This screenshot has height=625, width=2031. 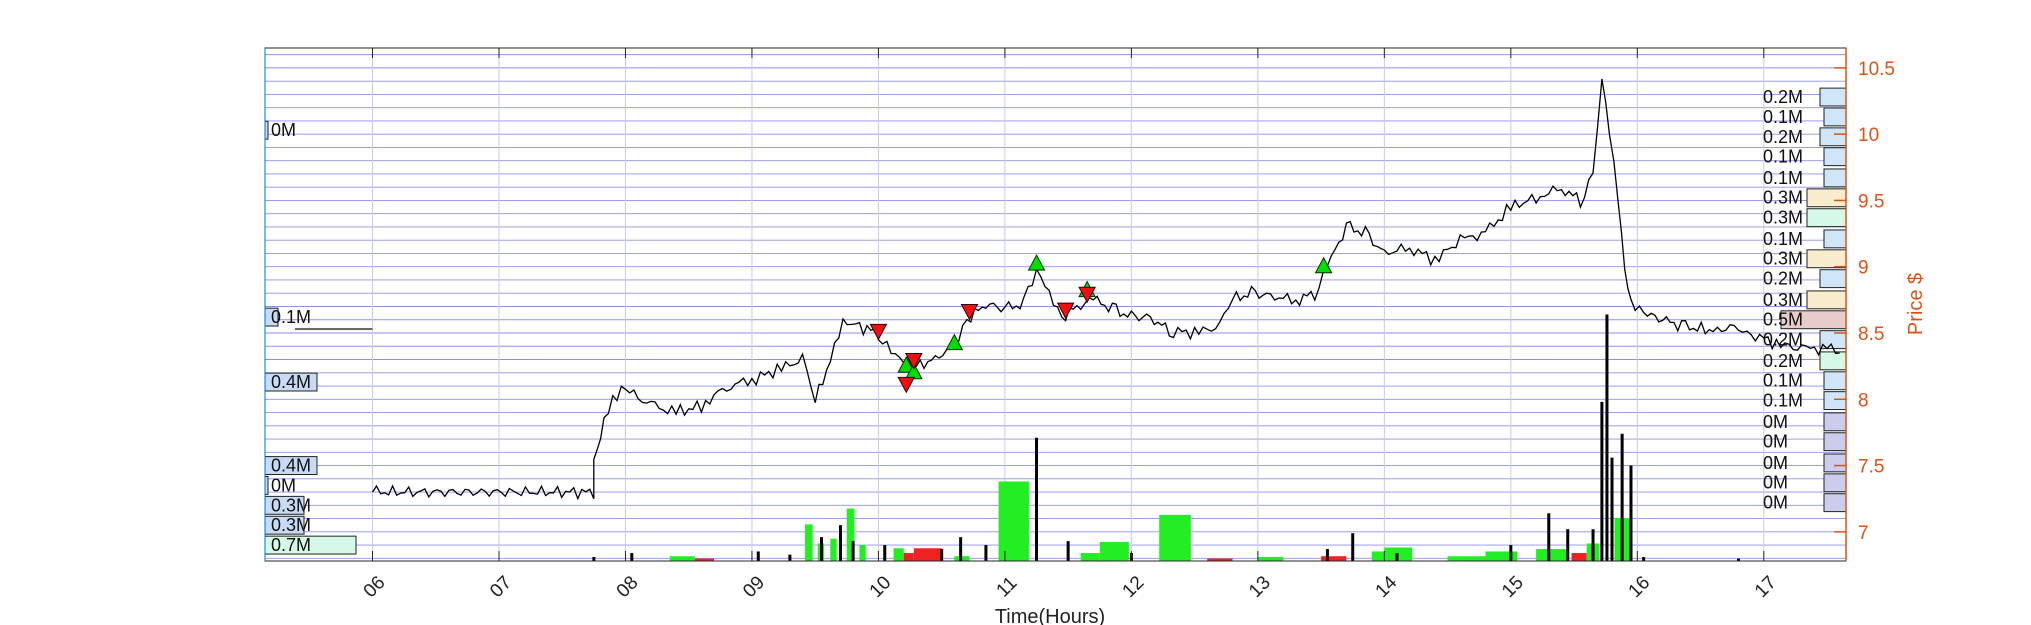 What do you see at coordinates (1863, 400) in the screenshot?
I see `y-tick-label: 8` at bounding box center [1863, 400].